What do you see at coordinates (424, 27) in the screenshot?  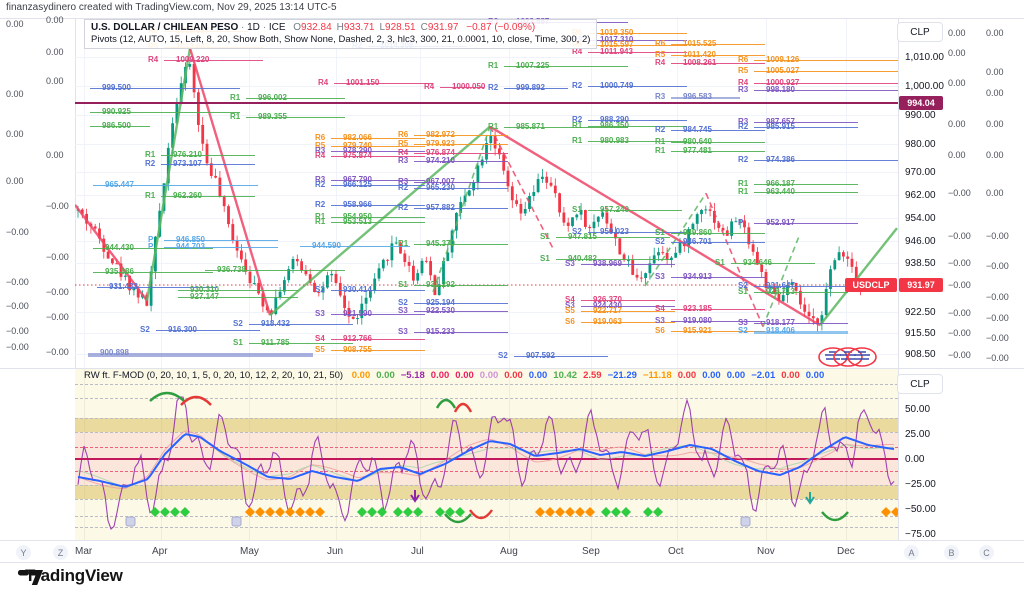 I see `ohlc-key: C` at bounding box center [424, 27].